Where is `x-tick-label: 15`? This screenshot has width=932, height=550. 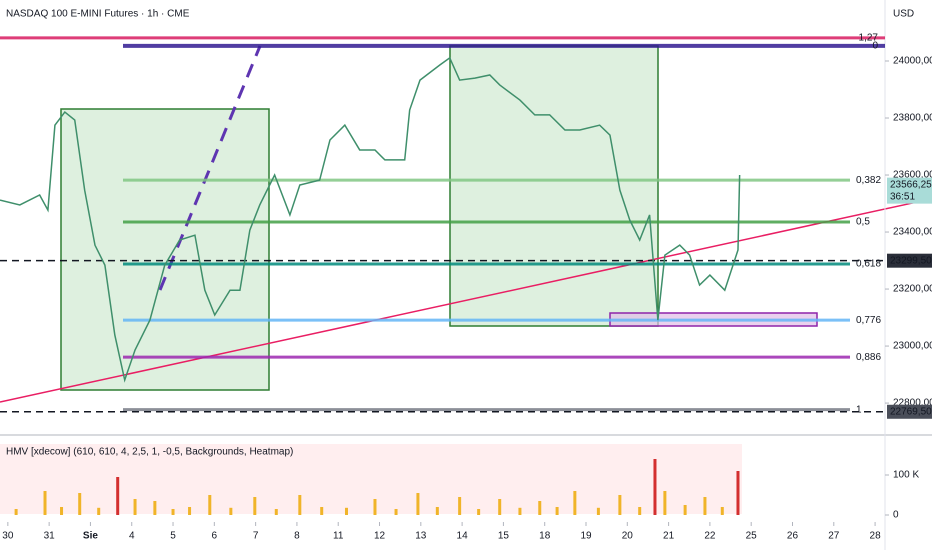
x-tick-label: 15 is located at coordinates (504, 536).